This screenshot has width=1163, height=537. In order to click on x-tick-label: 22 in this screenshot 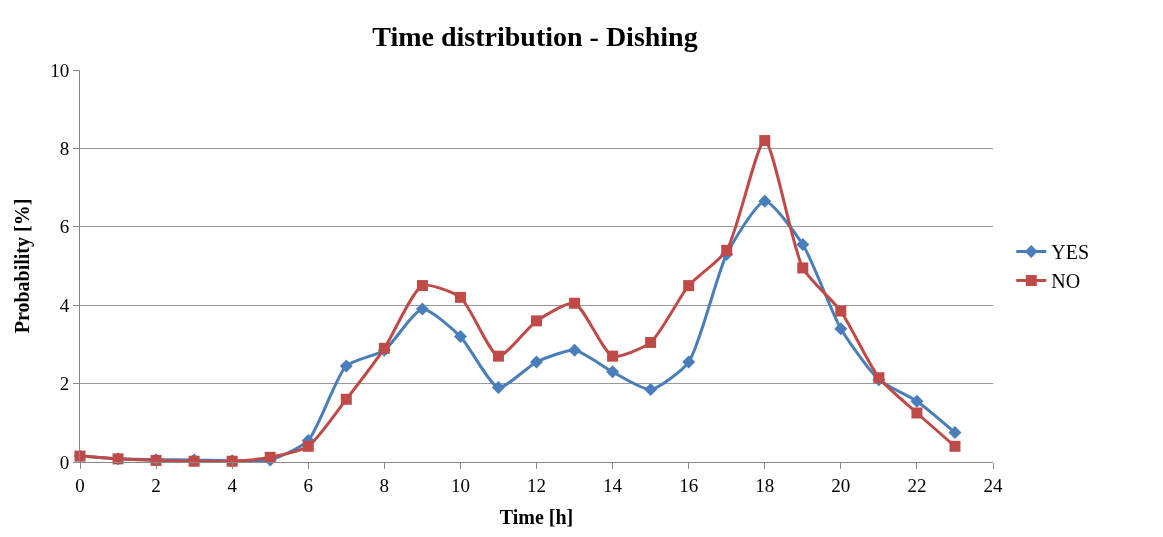, I will do `click(917, 485)`.